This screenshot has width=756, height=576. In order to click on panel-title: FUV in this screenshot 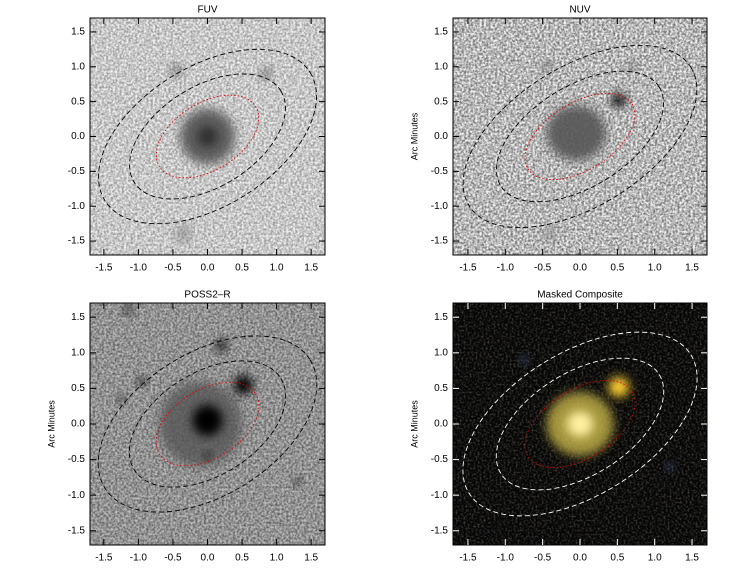, I will do `click(208, 10)`.